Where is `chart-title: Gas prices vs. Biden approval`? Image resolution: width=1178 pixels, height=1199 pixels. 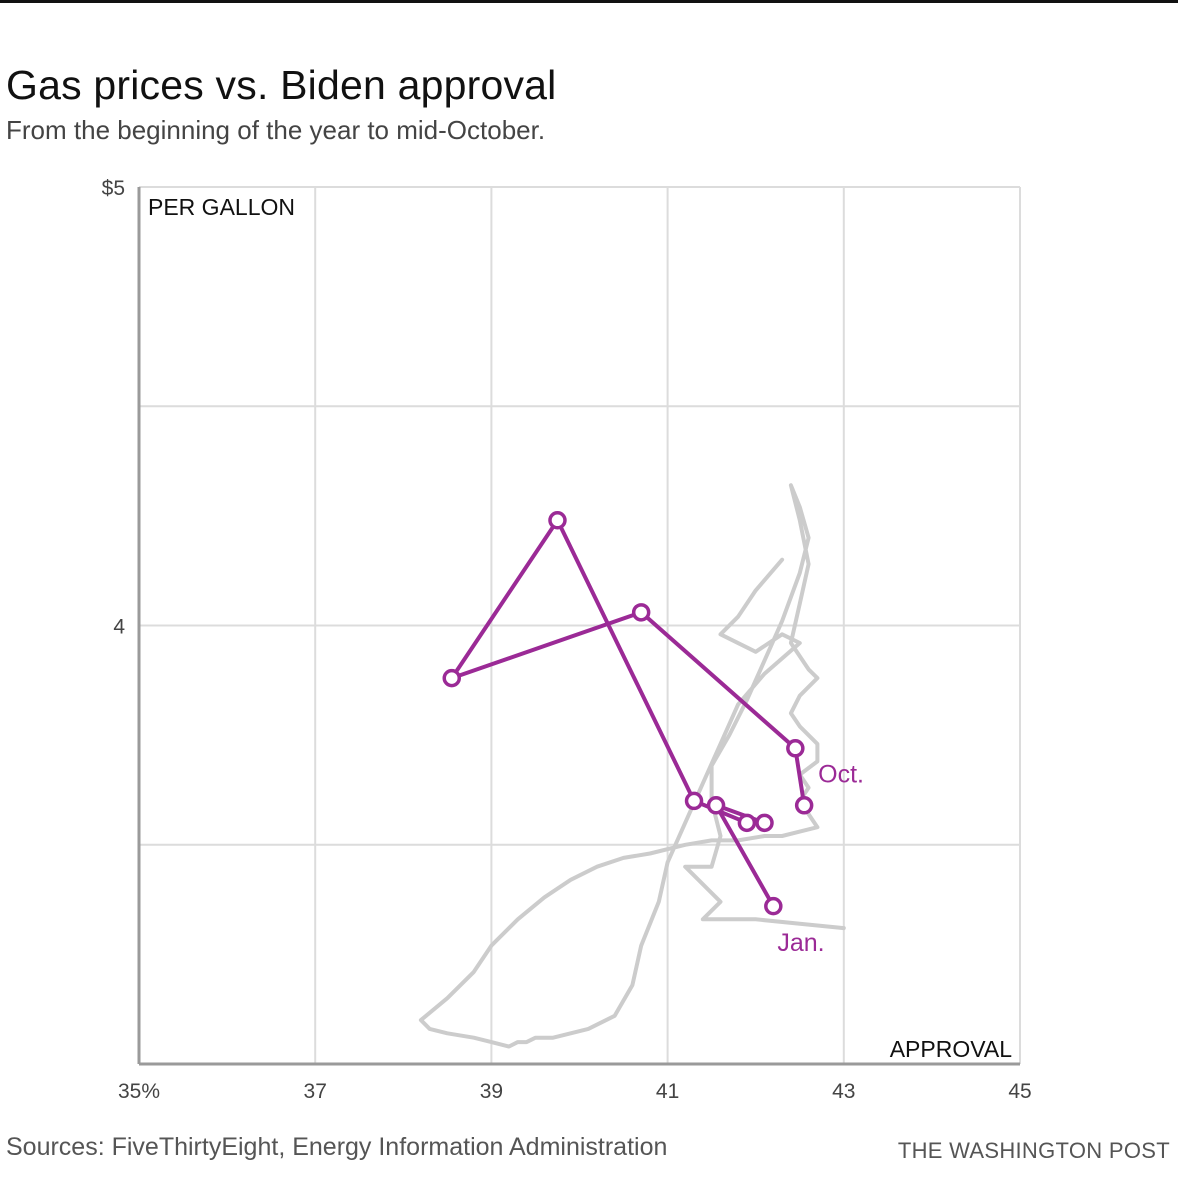
chart-title: Gas prices vs. Biden approval is located at coordinates (281, 85).